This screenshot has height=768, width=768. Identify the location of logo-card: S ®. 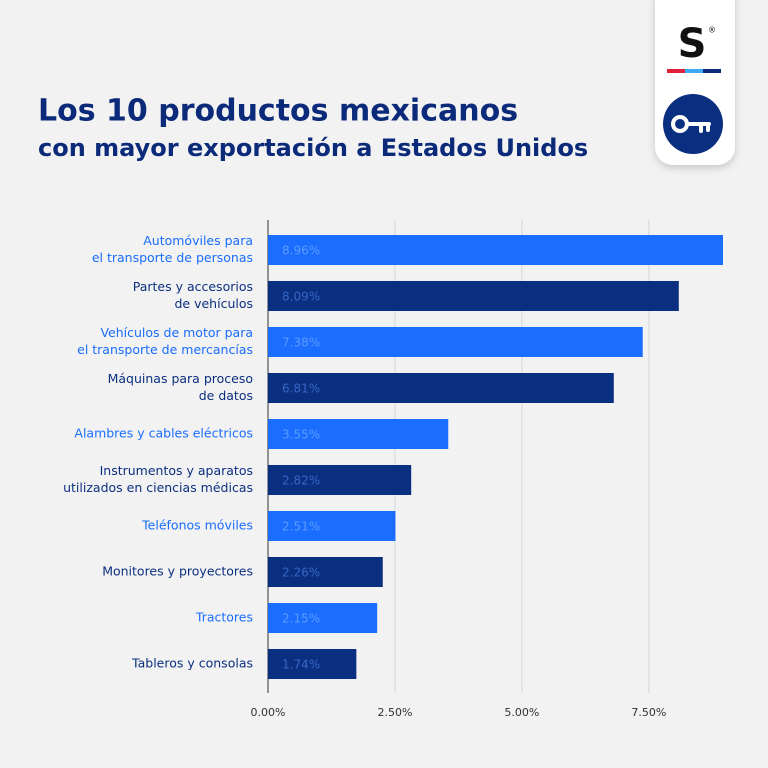
(695, 82).